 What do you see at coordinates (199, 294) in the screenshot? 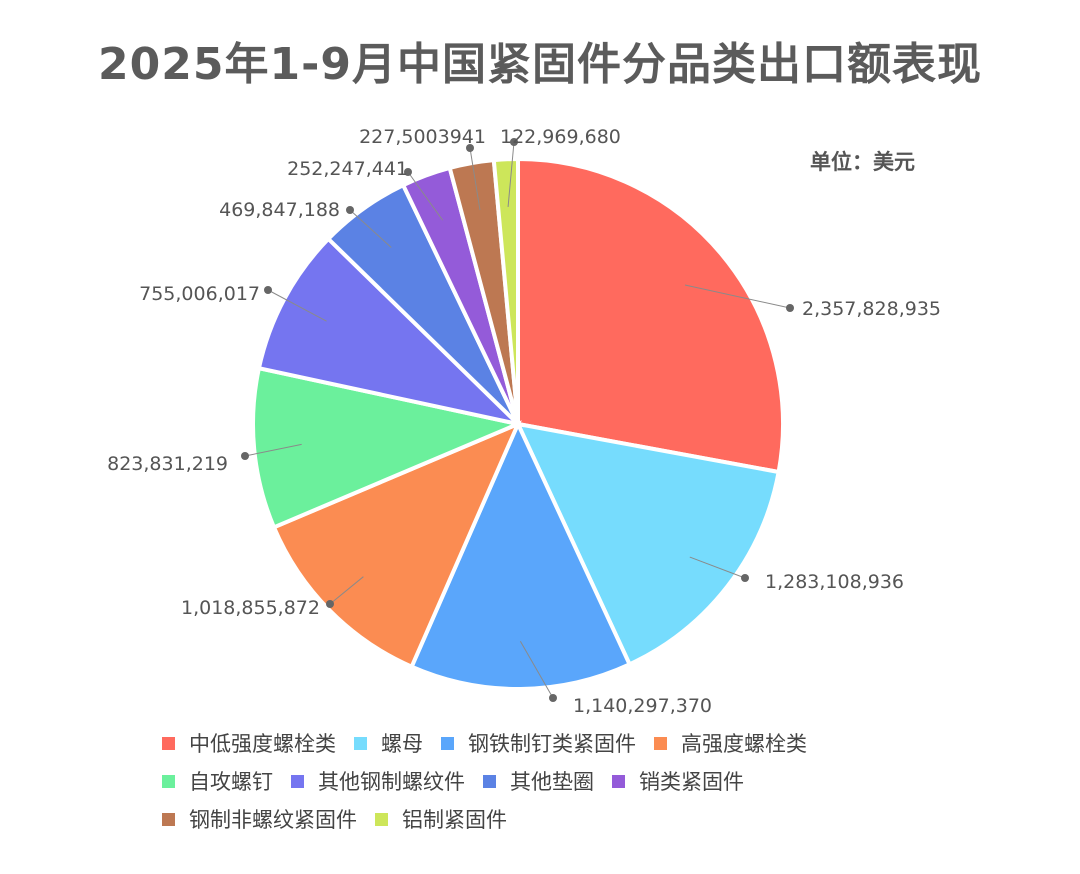
I see `data-label: 755,006,017` at bounding box center [199, 294].